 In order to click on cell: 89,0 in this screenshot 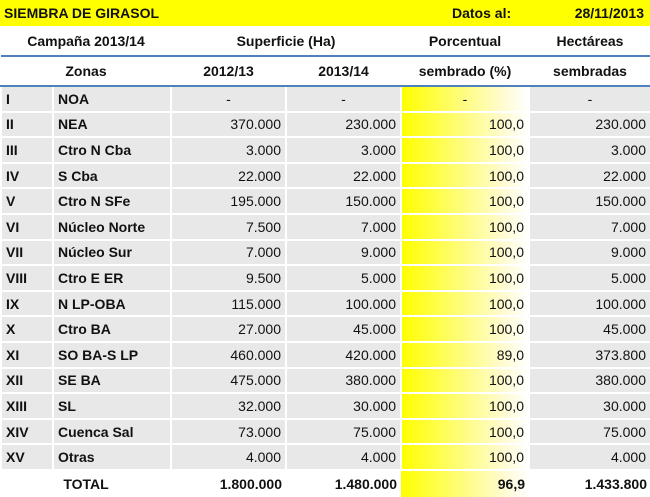, I will do `click(465, 354)`.